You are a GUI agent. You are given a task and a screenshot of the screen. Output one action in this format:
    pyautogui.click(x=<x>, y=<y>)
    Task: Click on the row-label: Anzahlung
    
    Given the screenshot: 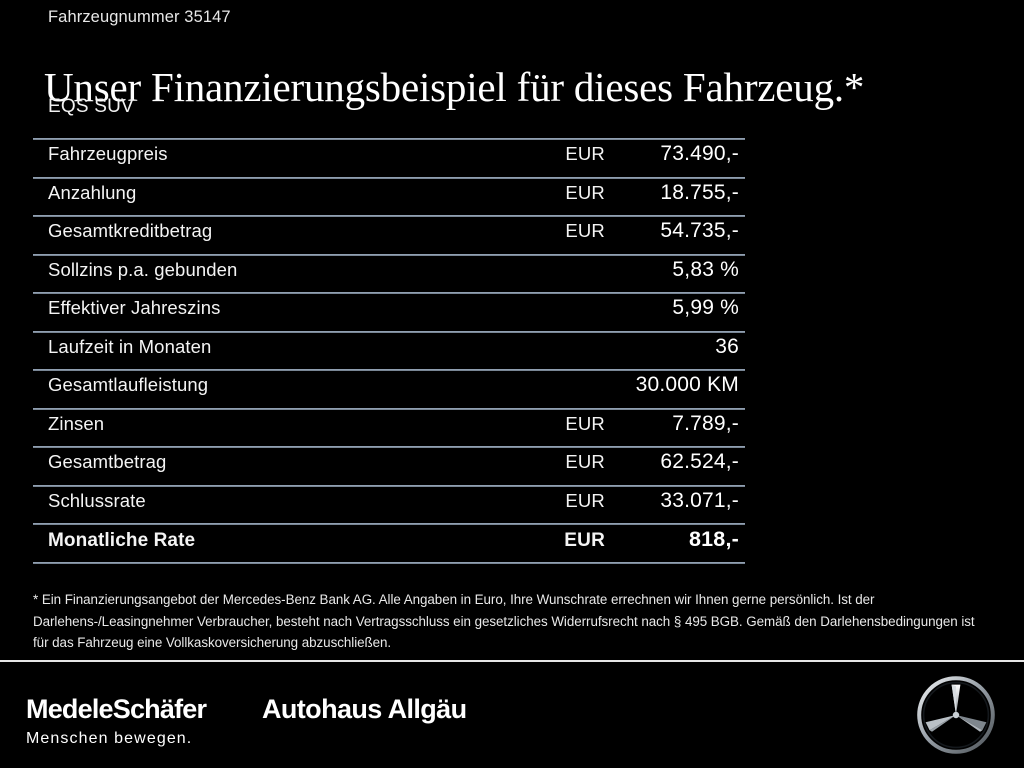 What is the action you would take?
    pyautogui.click(x=92, y=192)
    